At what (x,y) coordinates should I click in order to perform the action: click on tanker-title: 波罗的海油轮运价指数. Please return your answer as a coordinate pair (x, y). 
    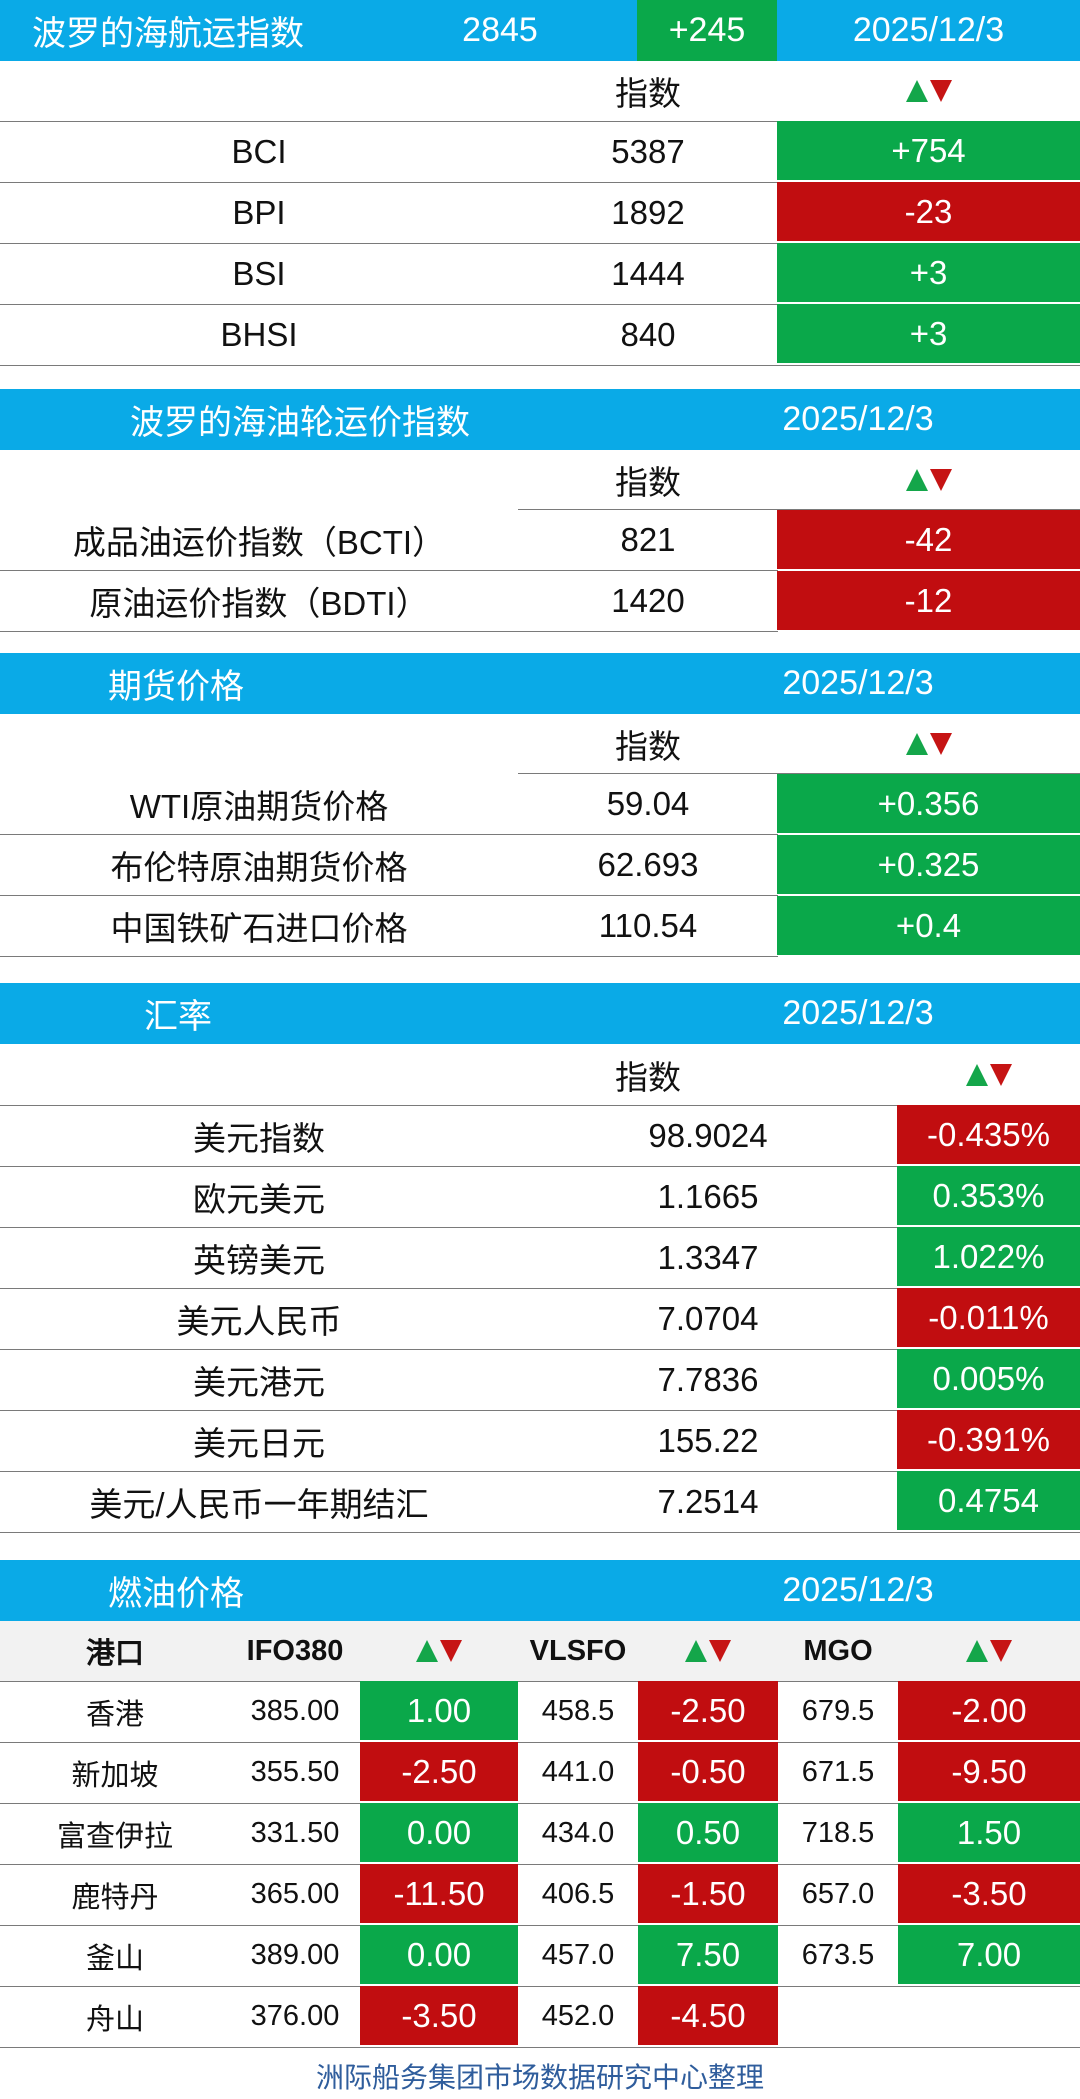
    Looking at the image, I should click on (300, 423).